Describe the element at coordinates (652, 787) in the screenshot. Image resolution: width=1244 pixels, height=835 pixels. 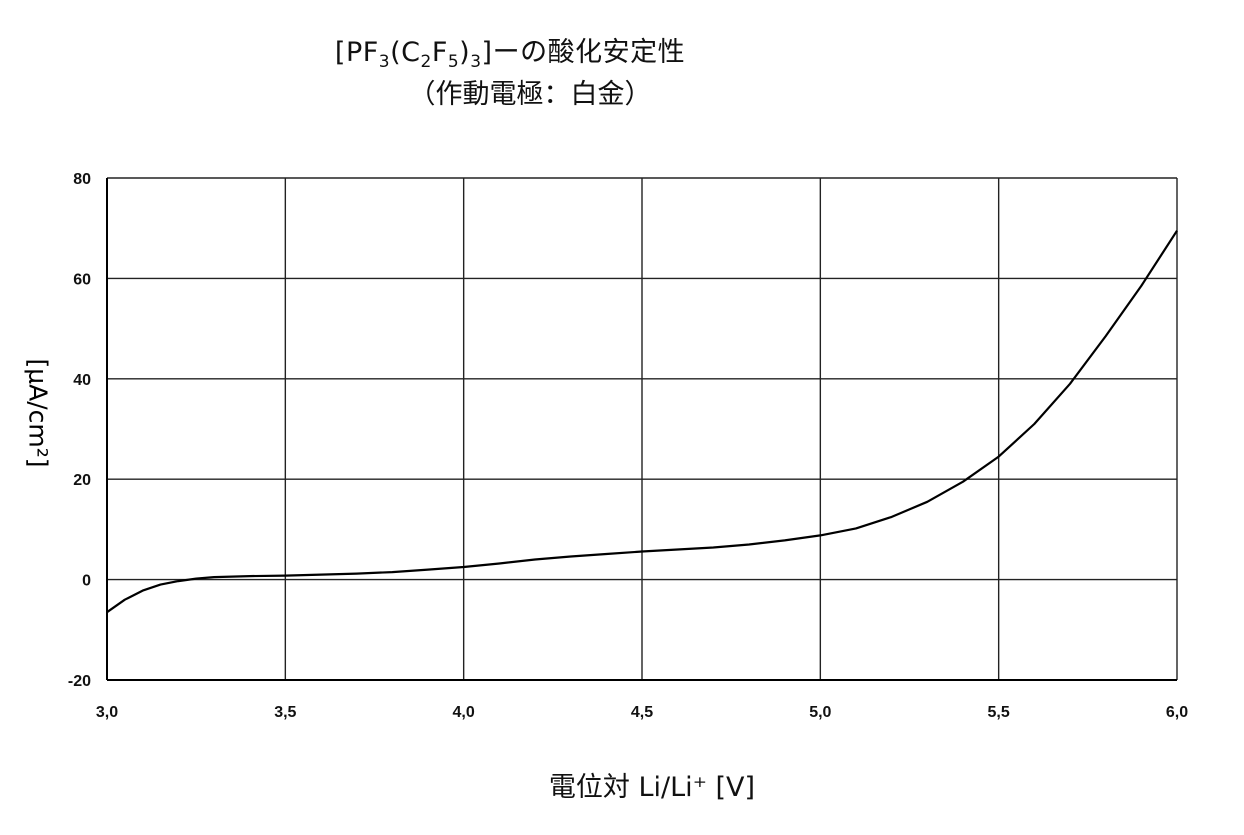
I see `x-axis-label: 電位対 Li/Li⁺ [V]` at that location.